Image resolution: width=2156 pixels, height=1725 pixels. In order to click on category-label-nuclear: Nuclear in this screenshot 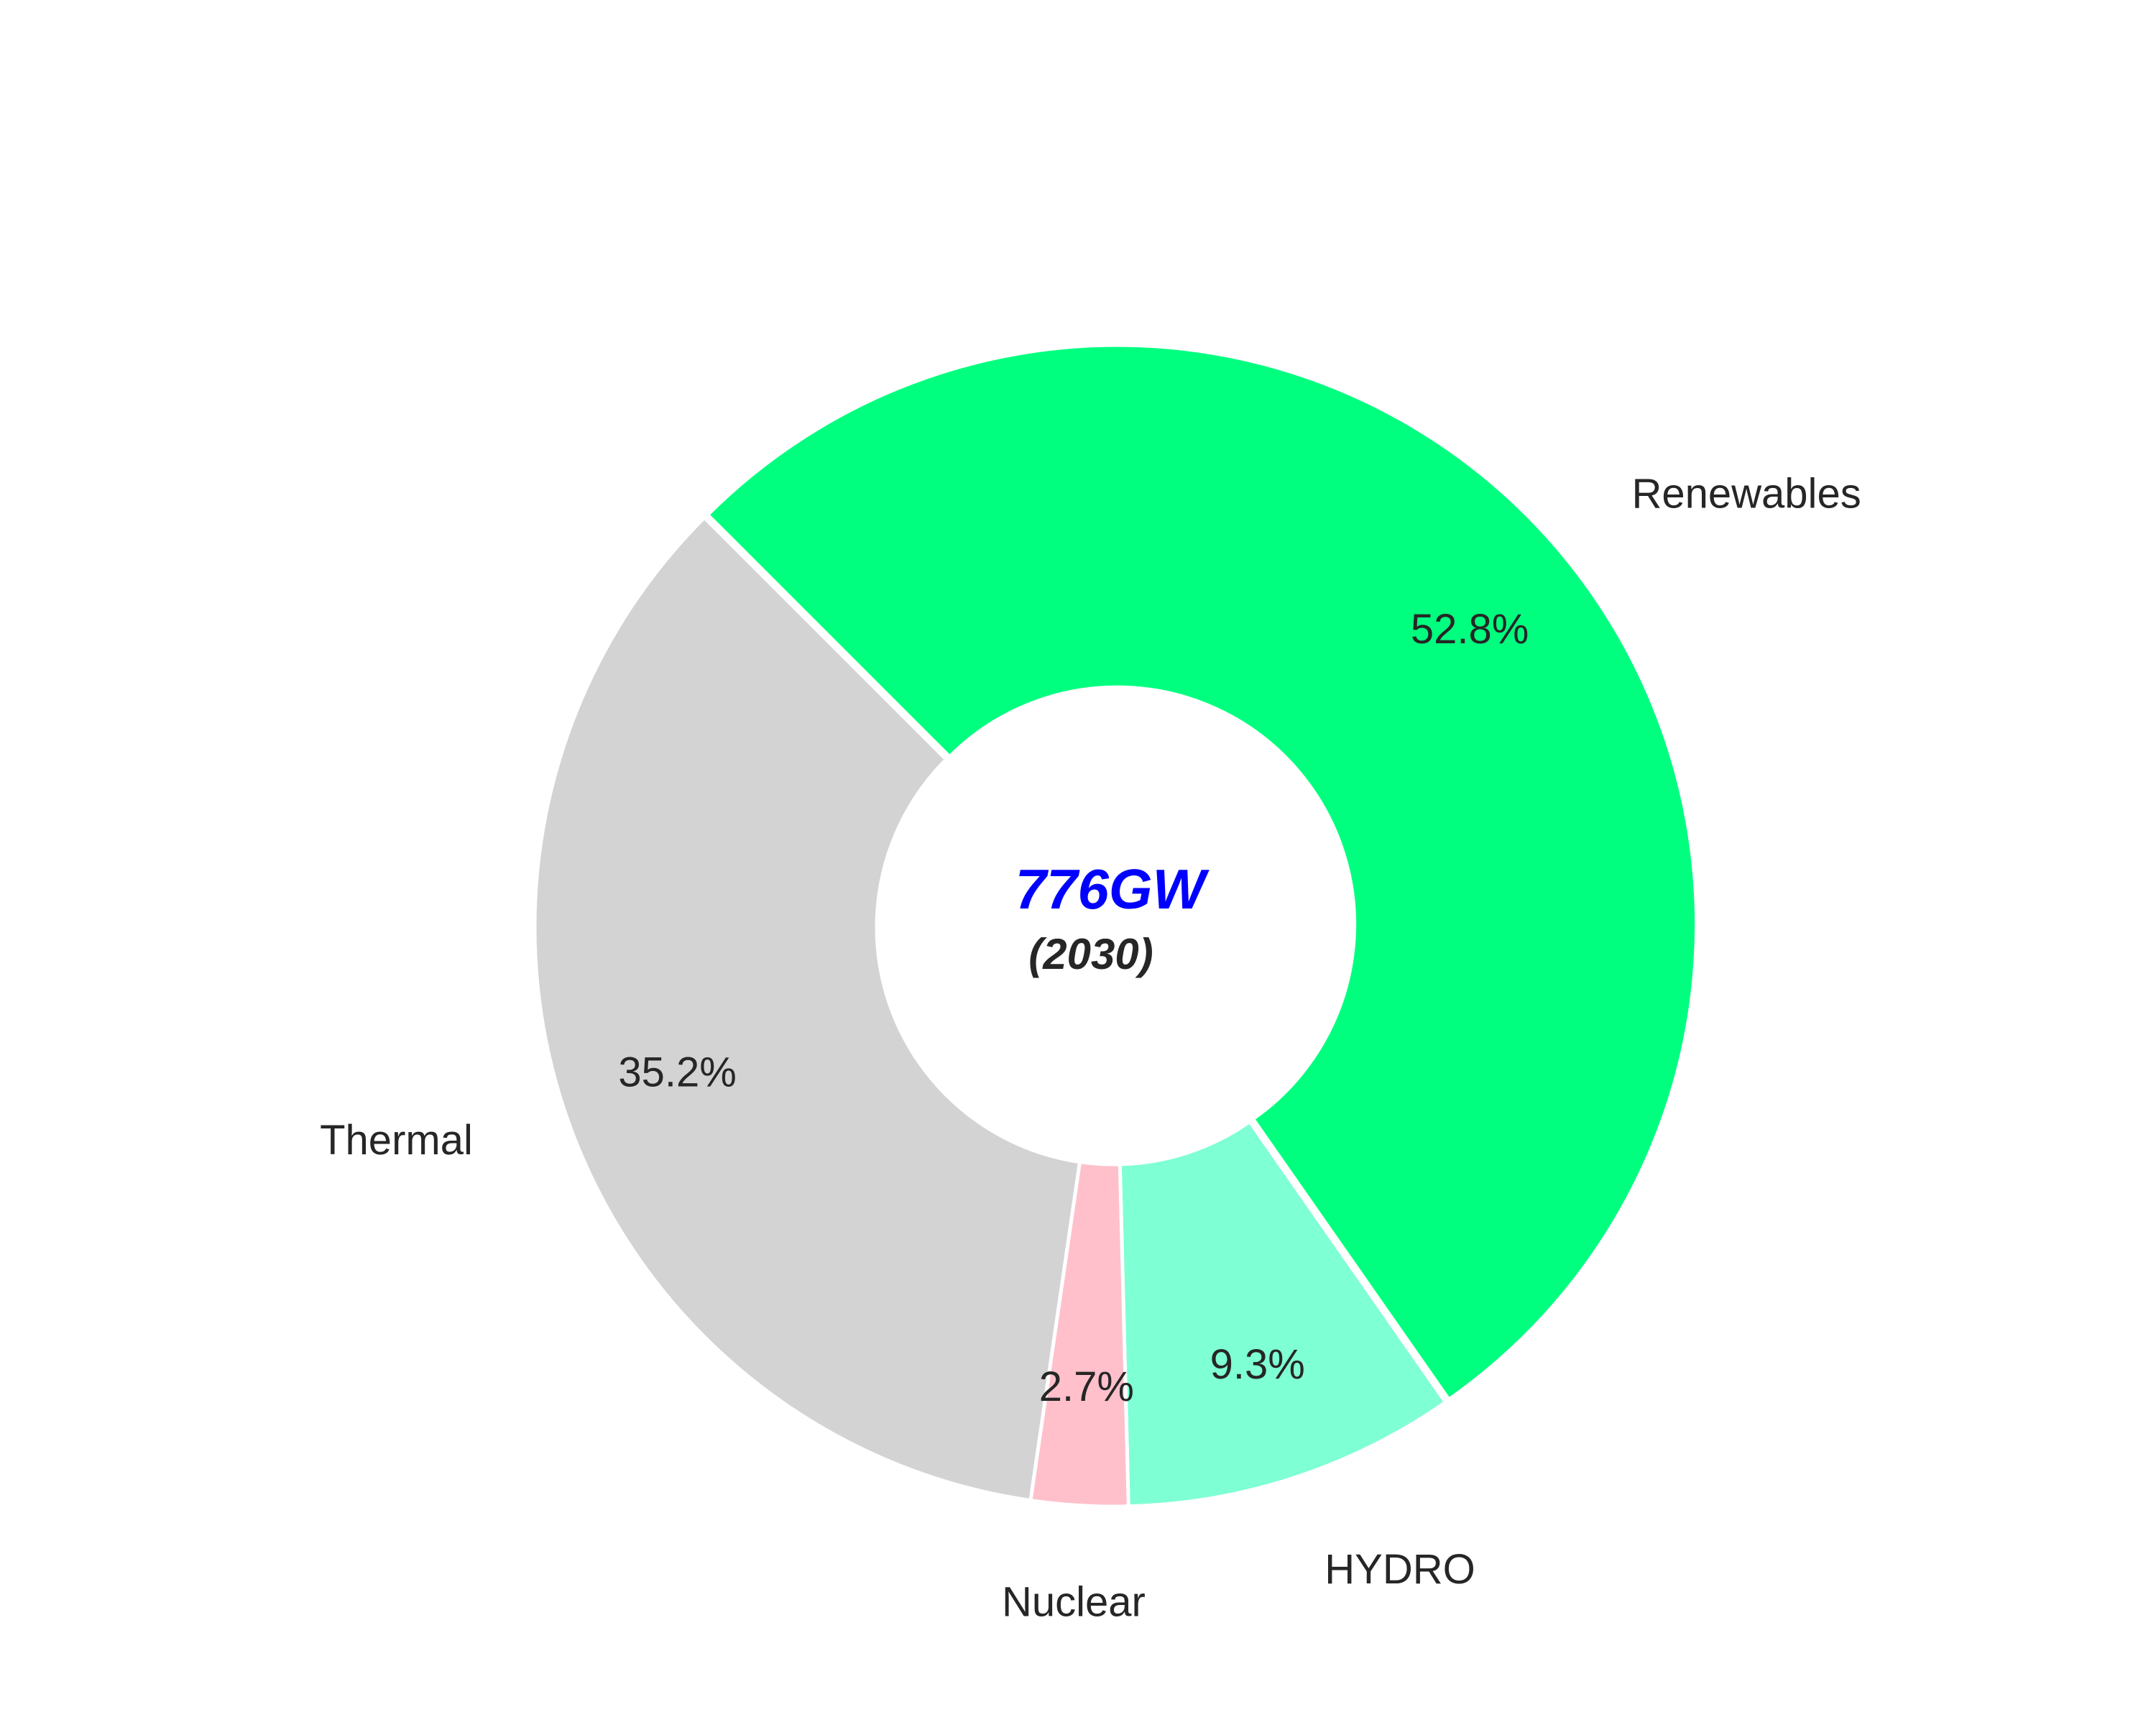, I will do `click(1074, 1601)`.